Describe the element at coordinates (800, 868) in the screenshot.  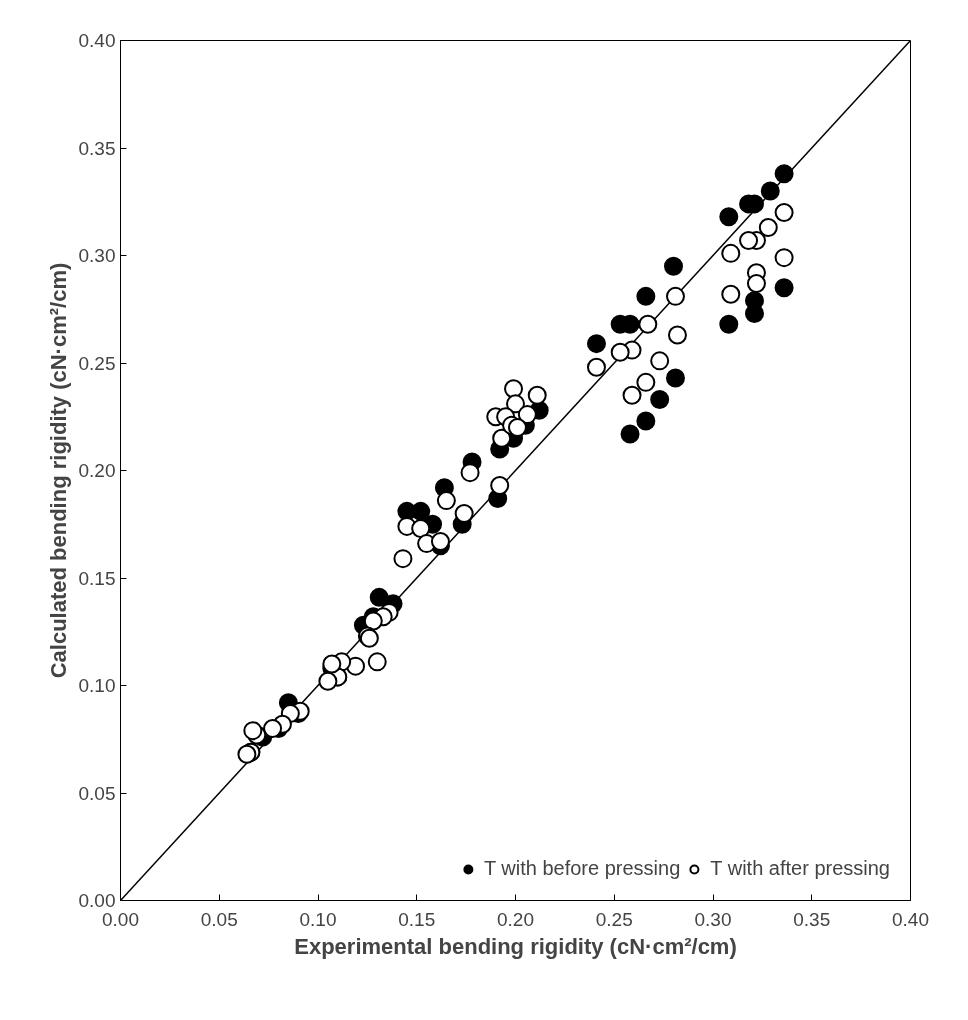
I see `legend-label: T with after pressing` at that location.